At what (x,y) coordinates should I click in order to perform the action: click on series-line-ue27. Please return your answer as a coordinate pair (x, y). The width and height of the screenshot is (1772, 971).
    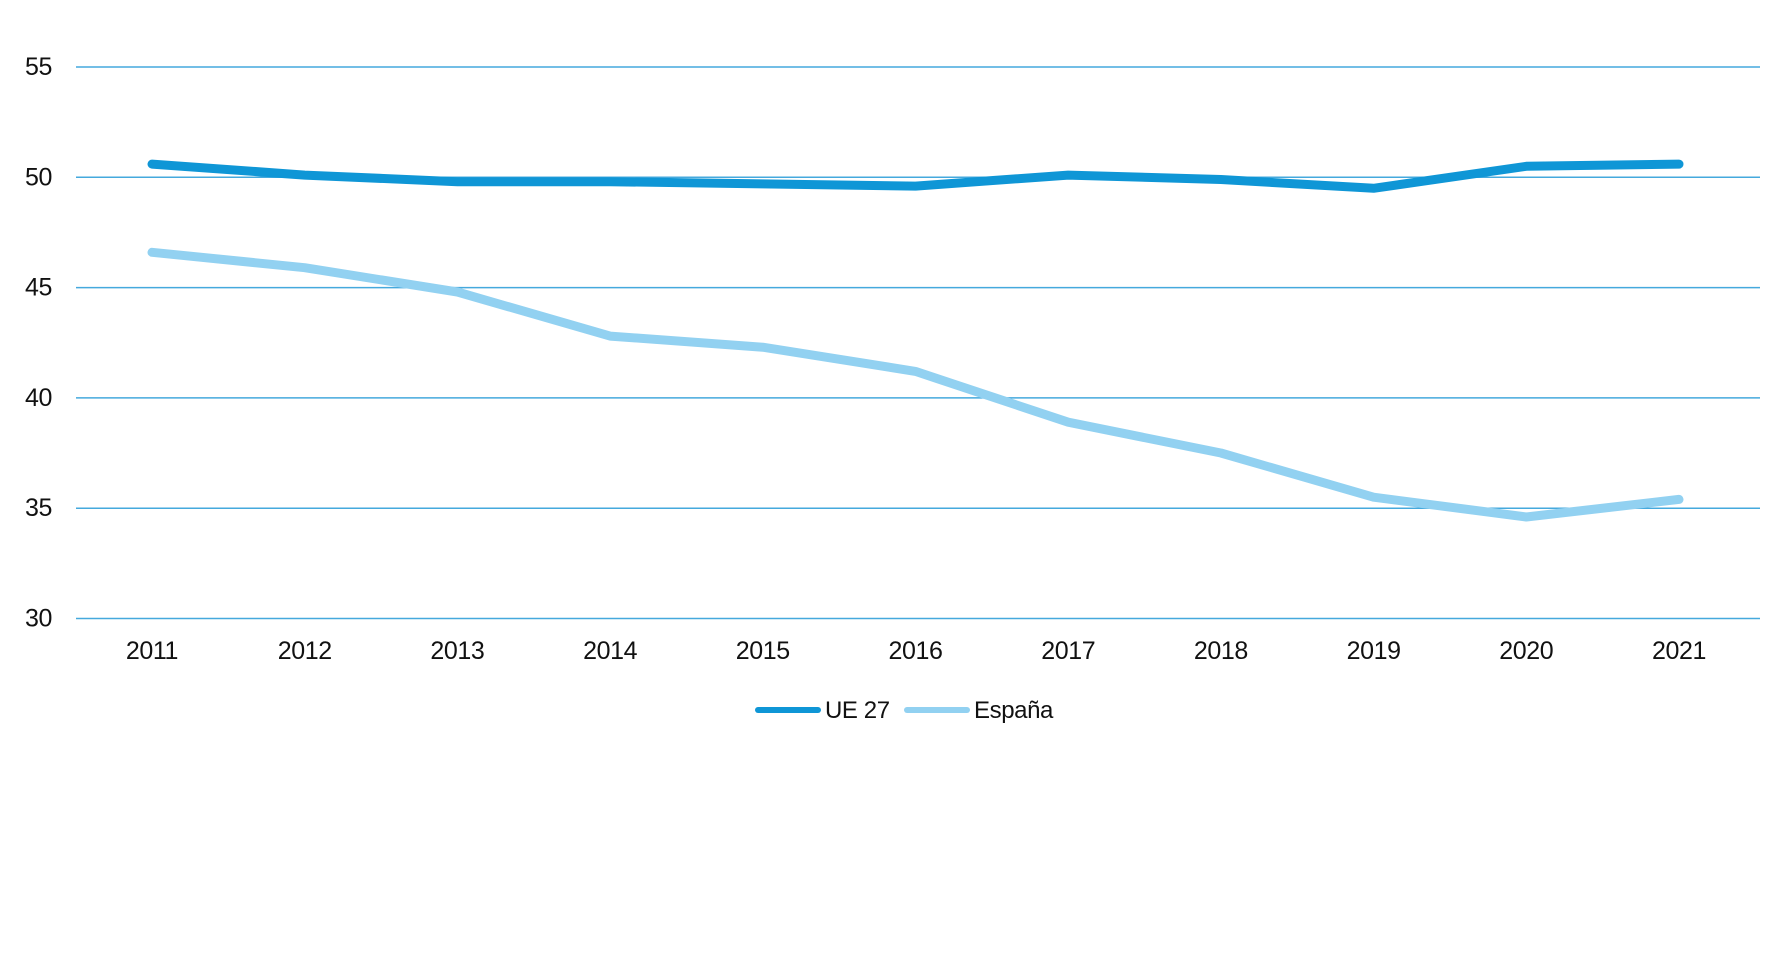
    Looking at the image, I should click on (915, 176).